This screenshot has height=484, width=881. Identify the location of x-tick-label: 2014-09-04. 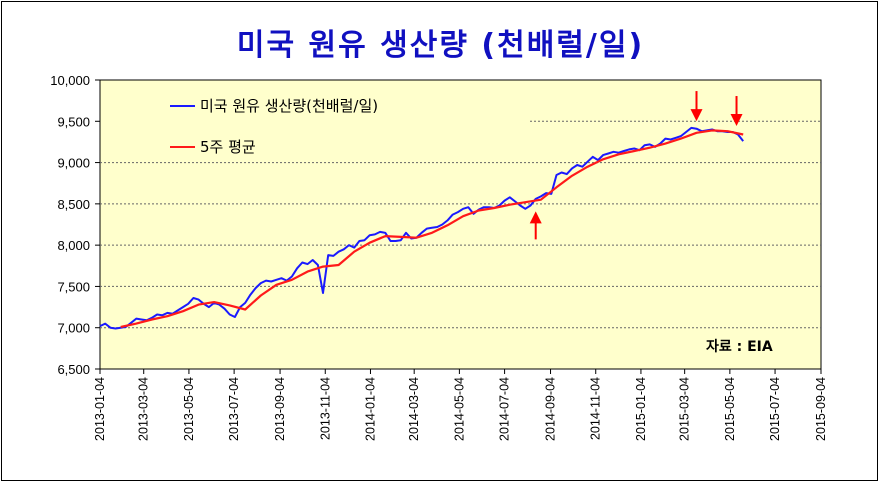
(551, 409).